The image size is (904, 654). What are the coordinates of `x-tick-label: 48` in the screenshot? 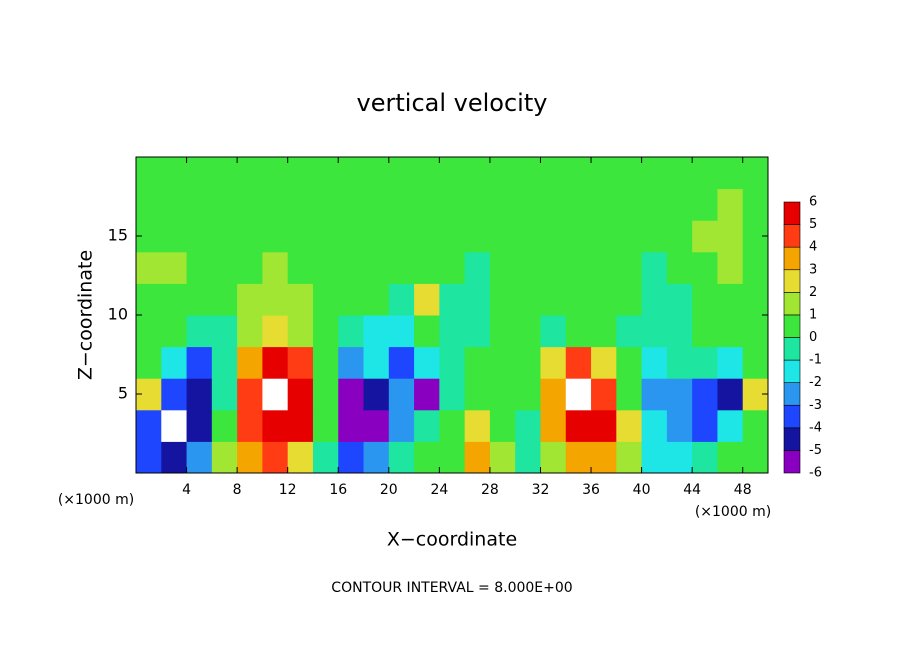 It's located at (743, 490).